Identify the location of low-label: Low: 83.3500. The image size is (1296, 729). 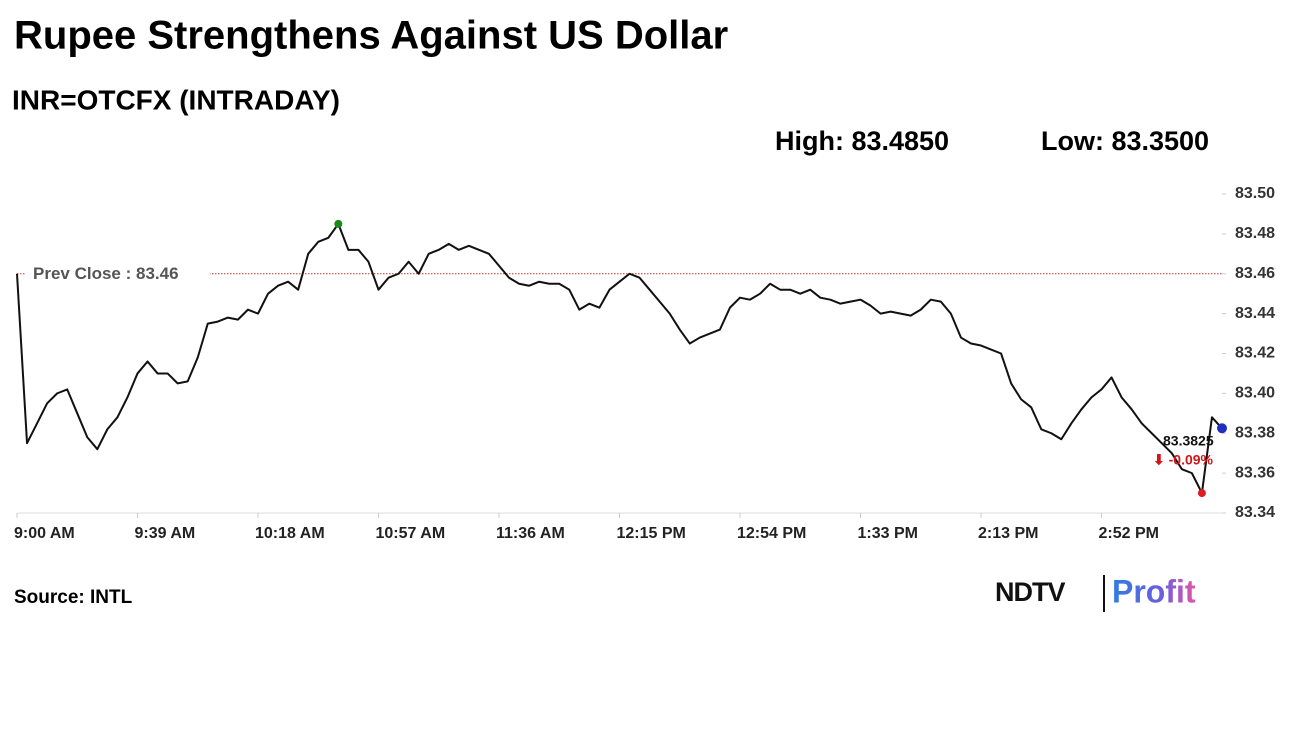
(1125, 141).